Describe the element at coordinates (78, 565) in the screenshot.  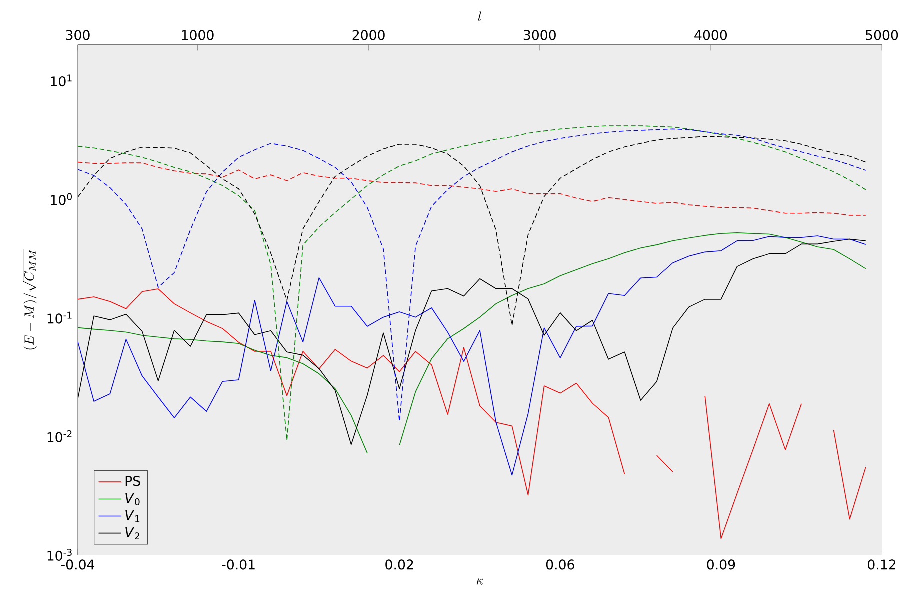
I see `x-tick-label: -0.04` at that location.